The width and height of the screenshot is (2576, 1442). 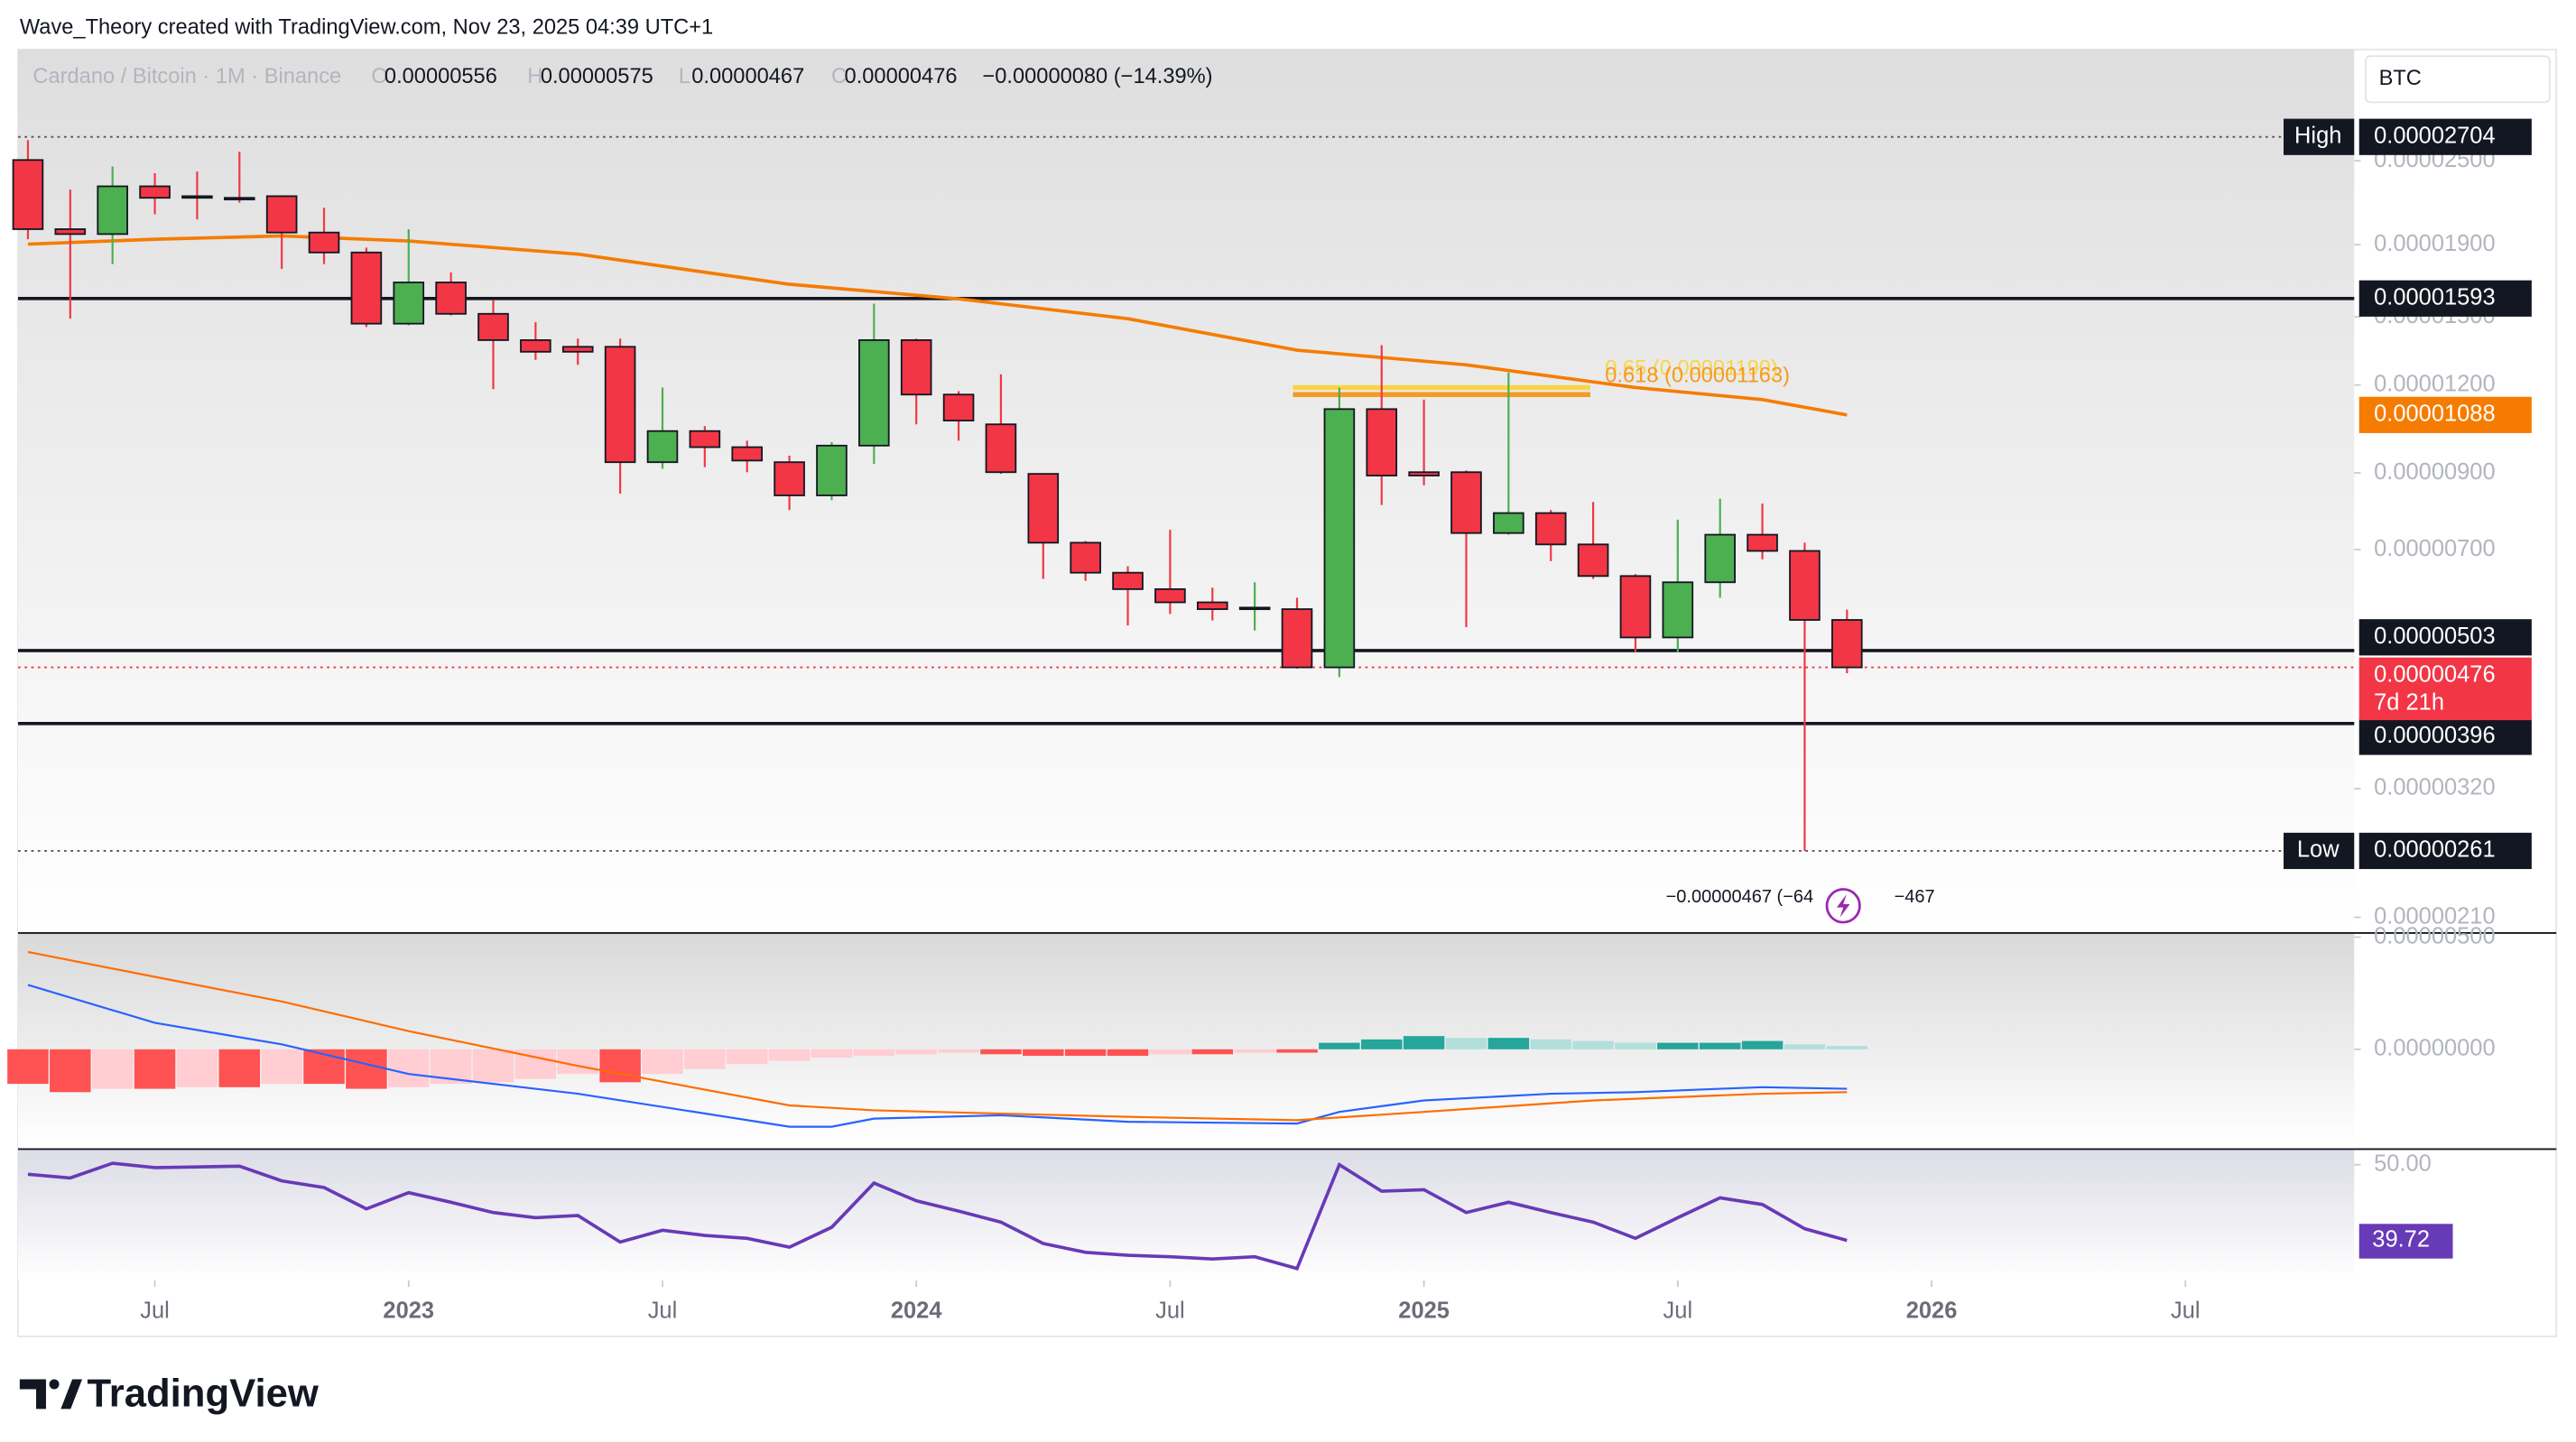 What do you see at coordinates (937, 1216) in the screenshot?
I see `rsi-line` at bounding box center [937, 1216].